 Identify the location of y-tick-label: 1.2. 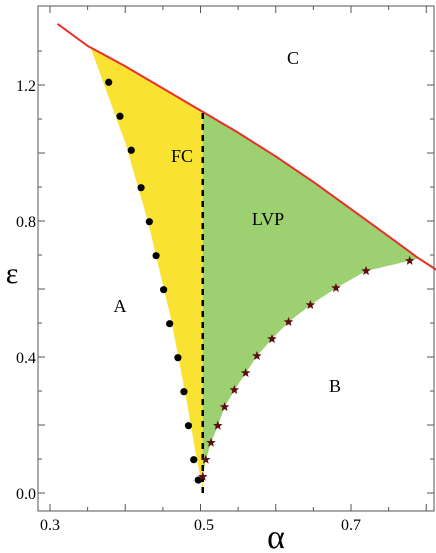
(26, 86).